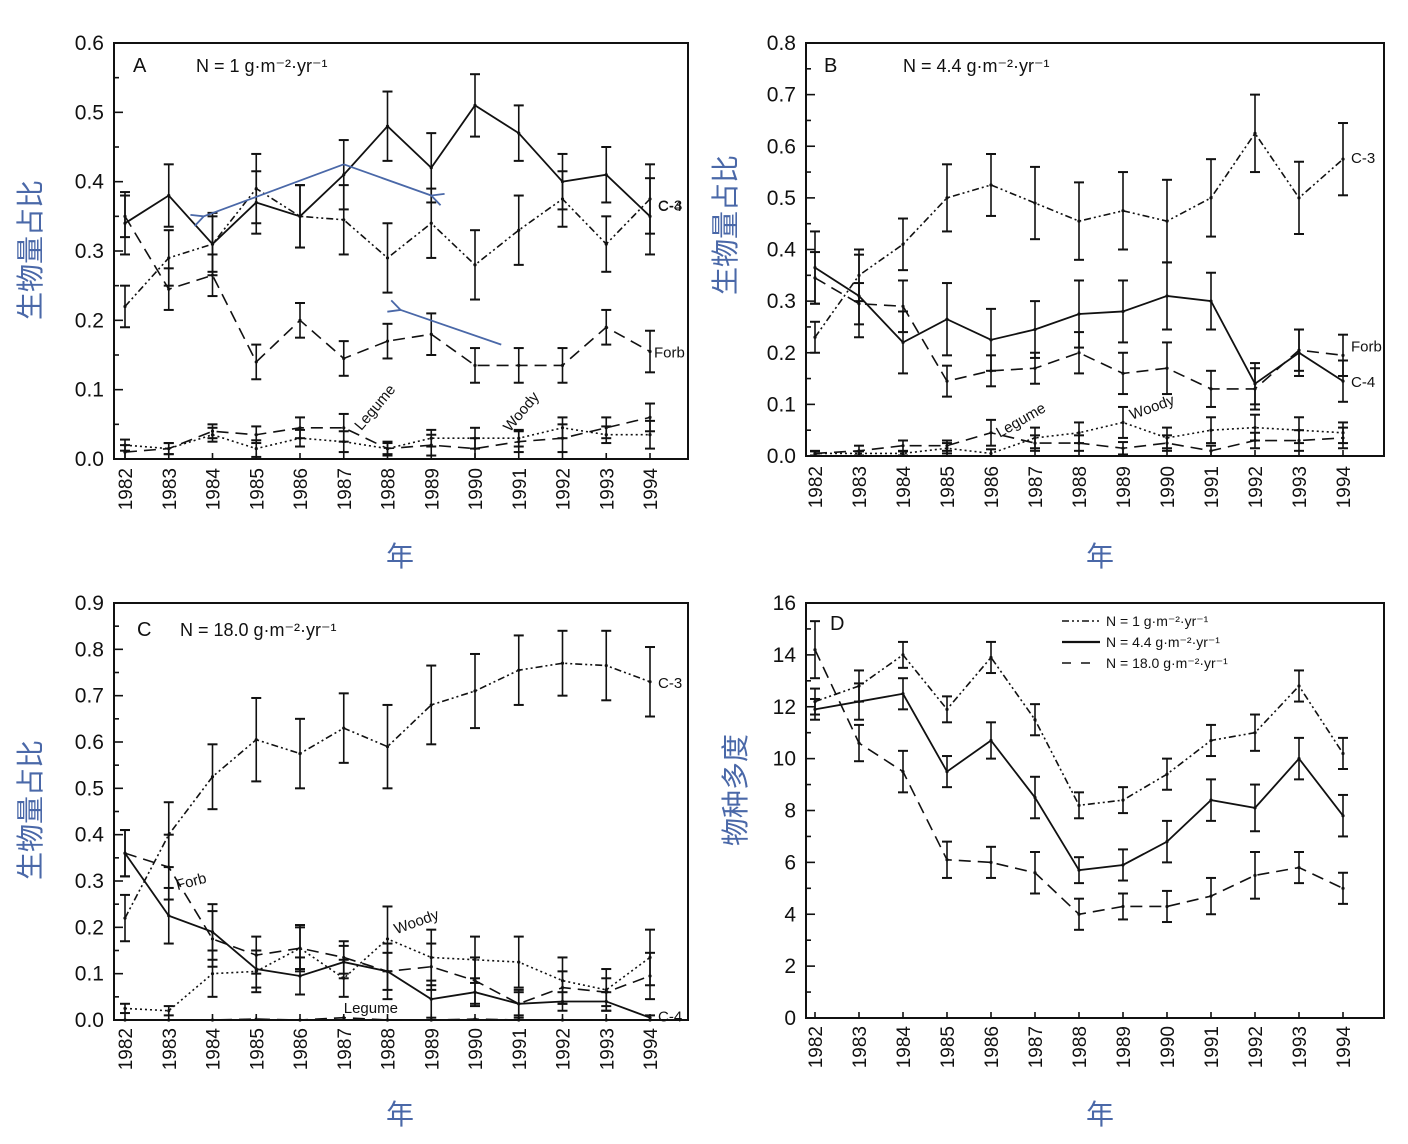 The height and width of the screenshot is (1144, 1408). I want to click on x-tick-label: 1994, so click(1344, 1047).